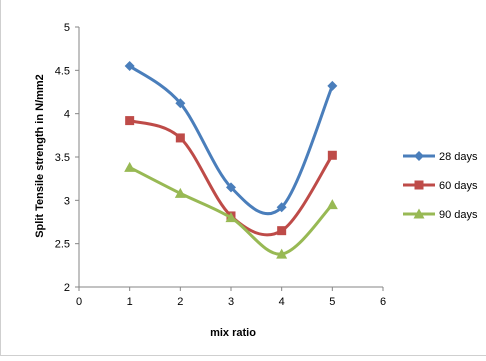 The height and width of the screenshot is (361, 486). Describe the element at coordinates (62, 71) in the screenshot. I see `y-tick-label: 4.5` at that location.